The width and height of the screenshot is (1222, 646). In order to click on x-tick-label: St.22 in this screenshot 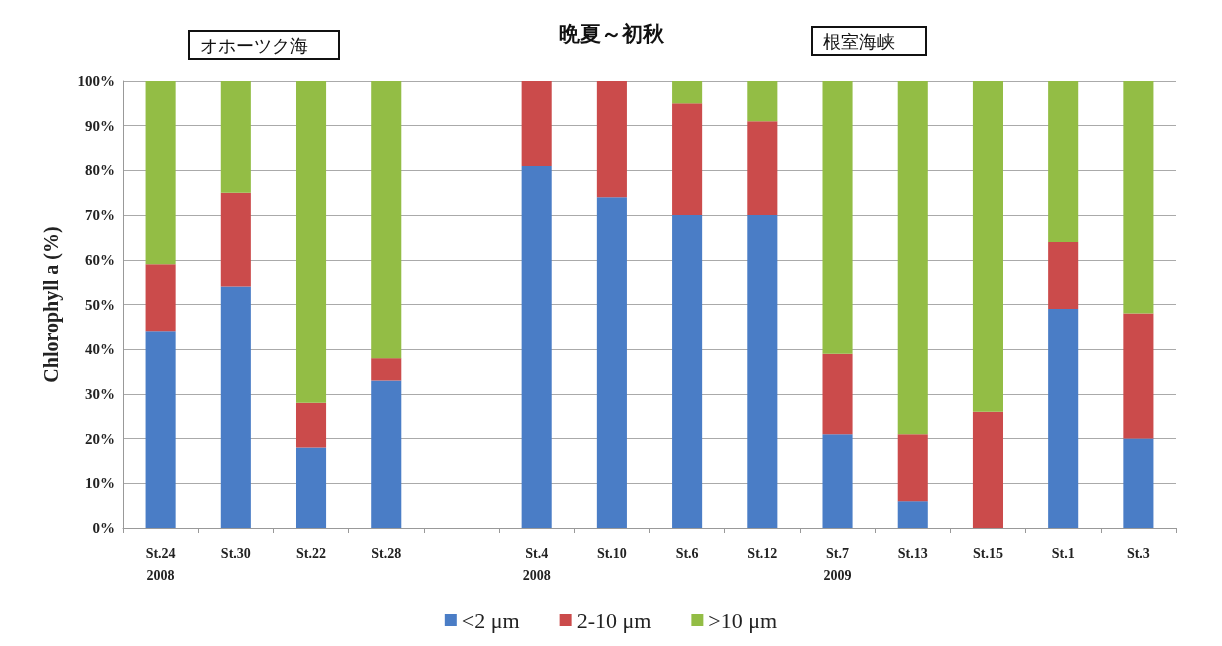, I will do `click(311, 553)`.